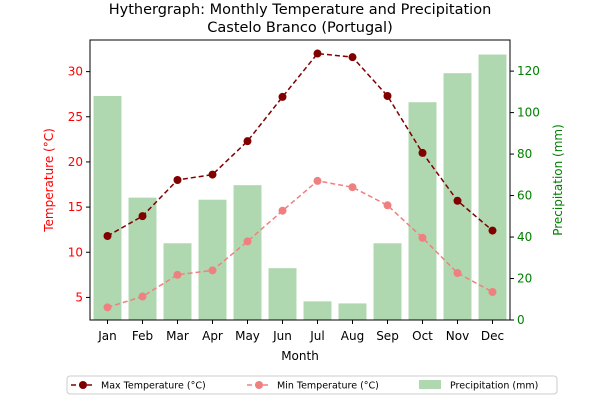 The image size is (600, 400). What do you see at coordinates (352, 187) in the screenshot?
I see `min-temperature-point-aug` at bounding box center [352, 187].